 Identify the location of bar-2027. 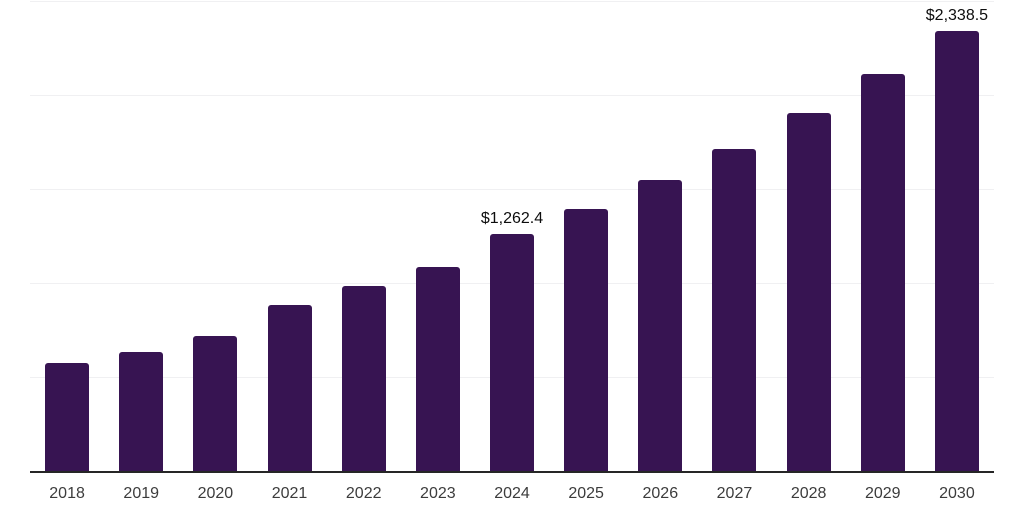
(734, 309).